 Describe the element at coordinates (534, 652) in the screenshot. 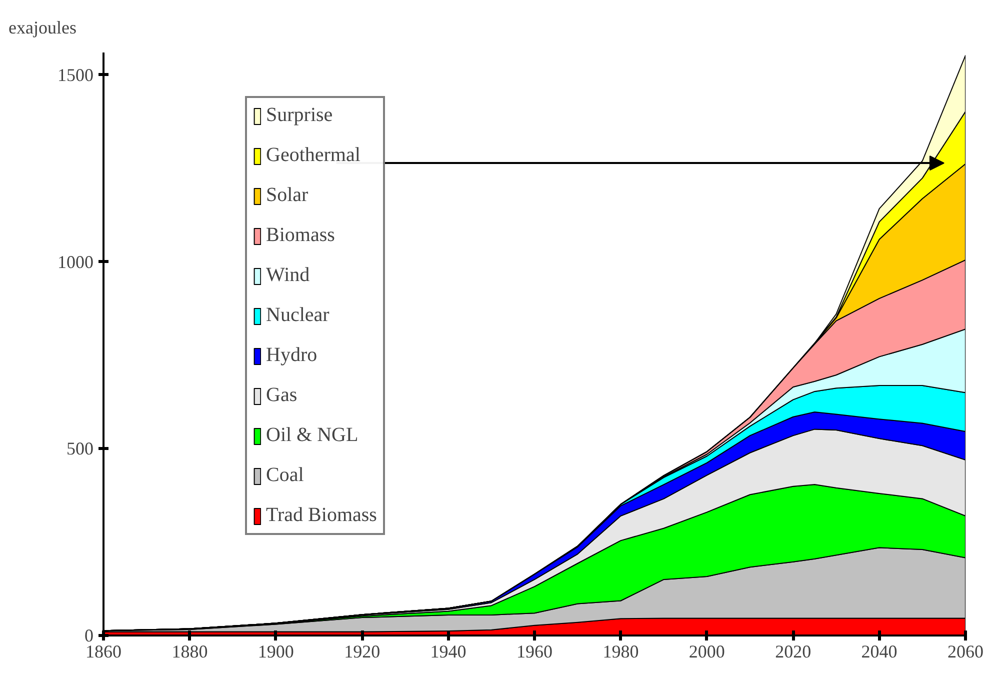

I see `x-tick-label: 1960` at that location.